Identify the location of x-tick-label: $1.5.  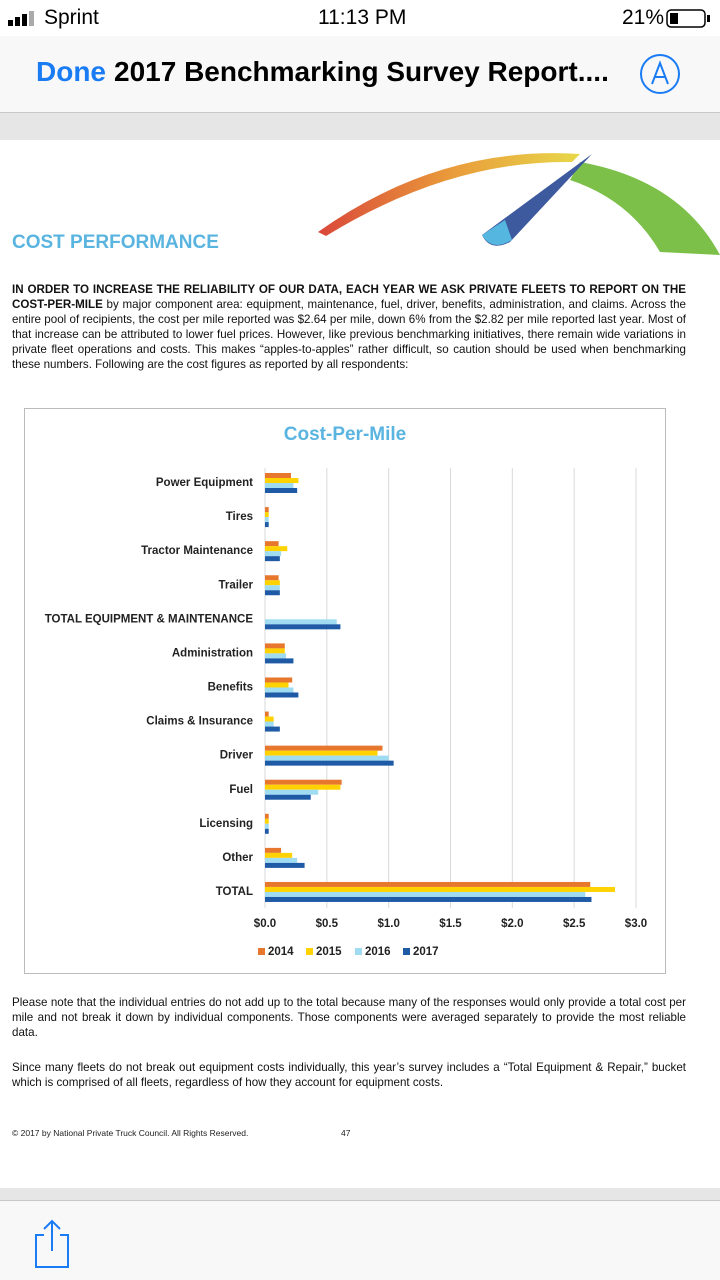
(450, 924).